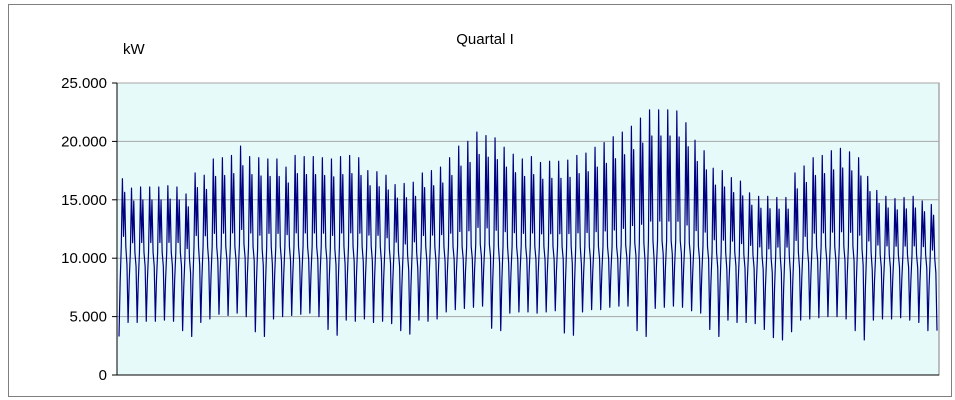 The image size is (955, 400). Describe the element at coordinates (103, 375) in the screenshot. I see `y-tick-label: 0` at that location.